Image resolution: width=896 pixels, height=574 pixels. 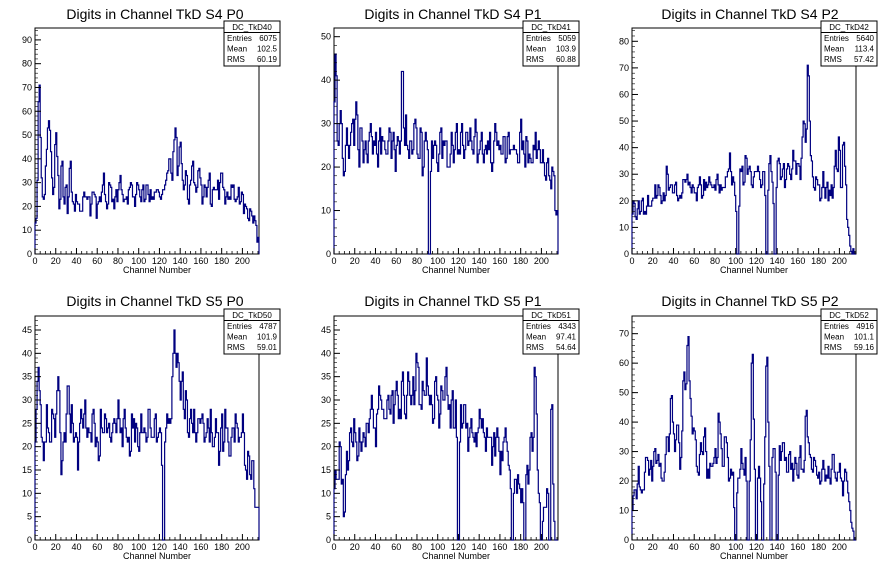 I want to click on y-tick-label: 5, so click(x=328, y=517).